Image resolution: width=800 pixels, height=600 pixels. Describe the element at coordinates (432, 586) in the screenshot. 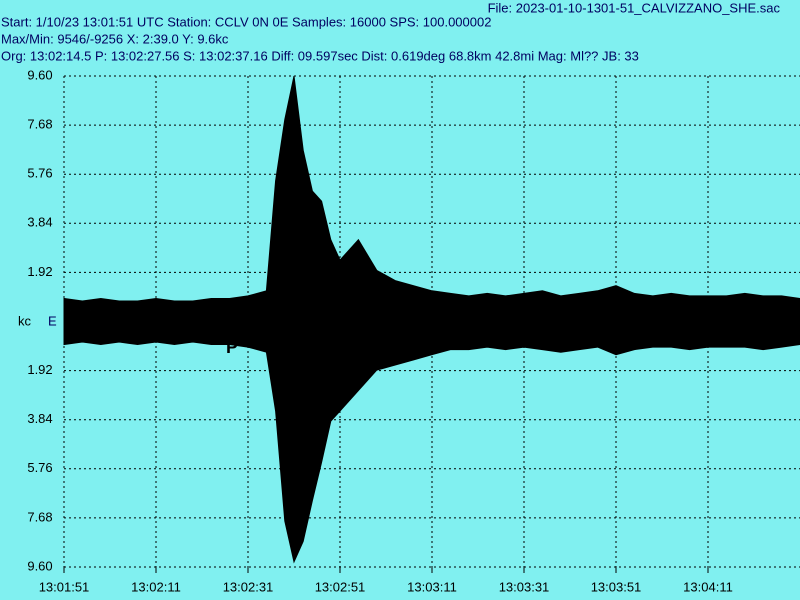

I see `x-tick-label: 13:03:11` at that location.